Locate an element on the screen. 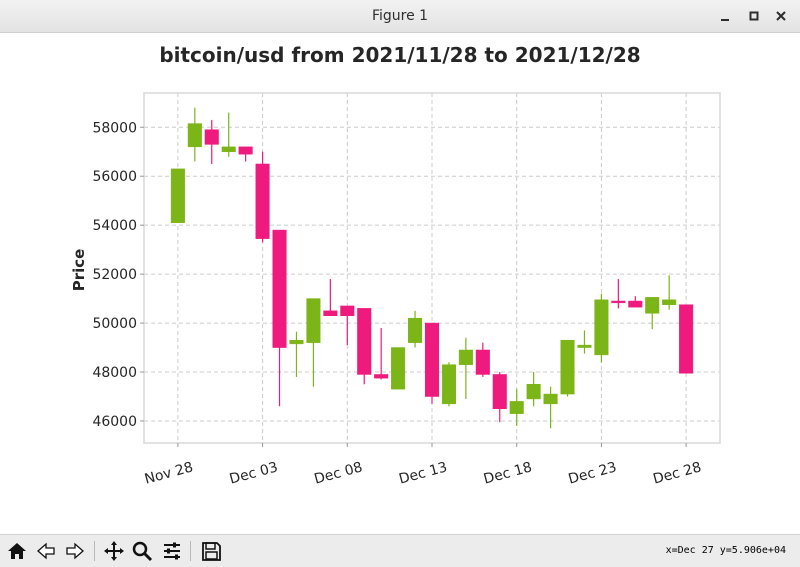 The height and width of the screenshot is (567, 800). window-title: Figure 1 is located at coordinates (400, 16).